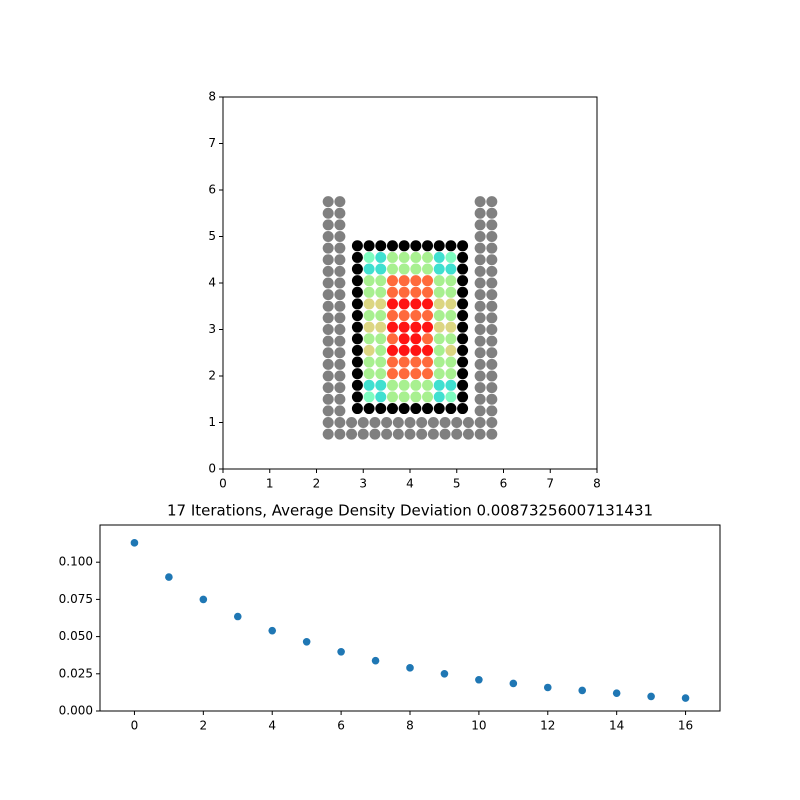 The width and height of the screenshot is (800, 800). Describe the element at coordinates (76, 562) in the screenshot. I see `y-tick-label: 0.100` at that location.